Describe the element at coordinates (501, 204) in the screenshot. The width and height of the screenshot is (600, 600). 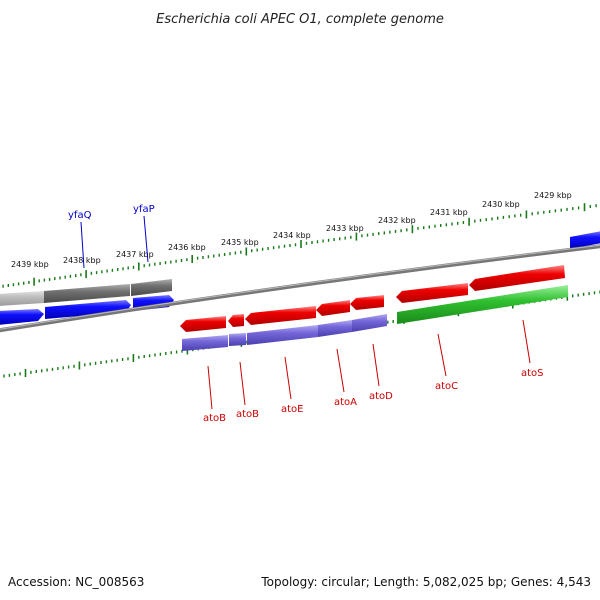
I see `scale-label: 2430 kbp` at that location.